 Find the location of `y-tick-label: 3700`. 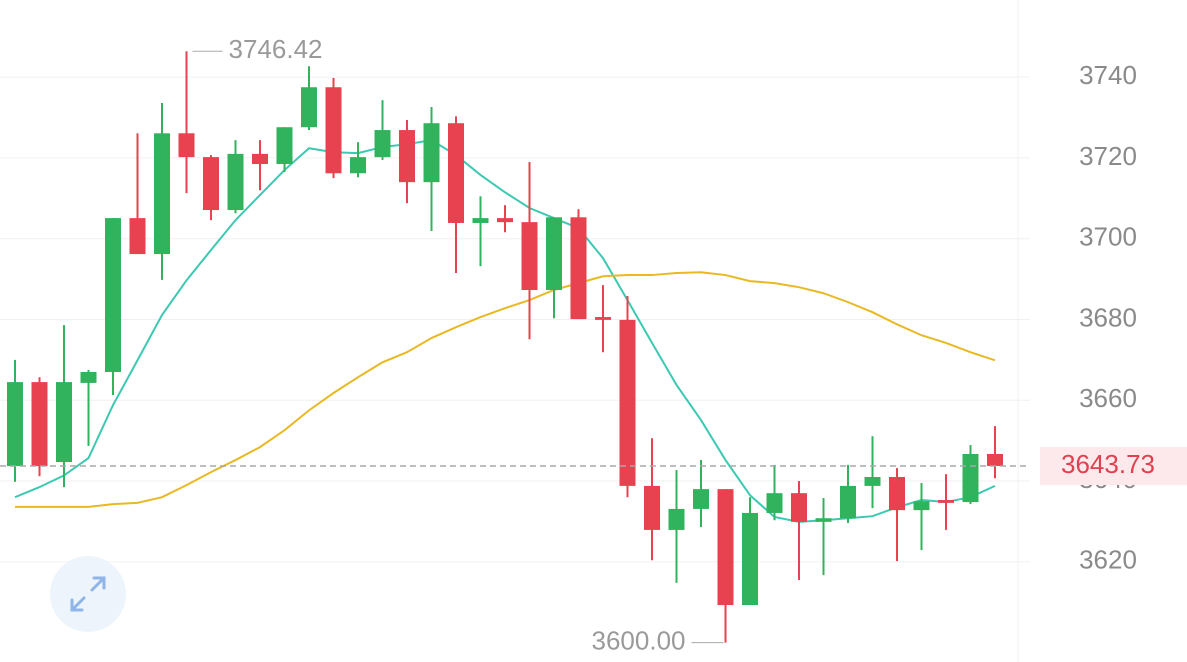

y-tick-label: 3700 is located at coordinates (1108, 237).